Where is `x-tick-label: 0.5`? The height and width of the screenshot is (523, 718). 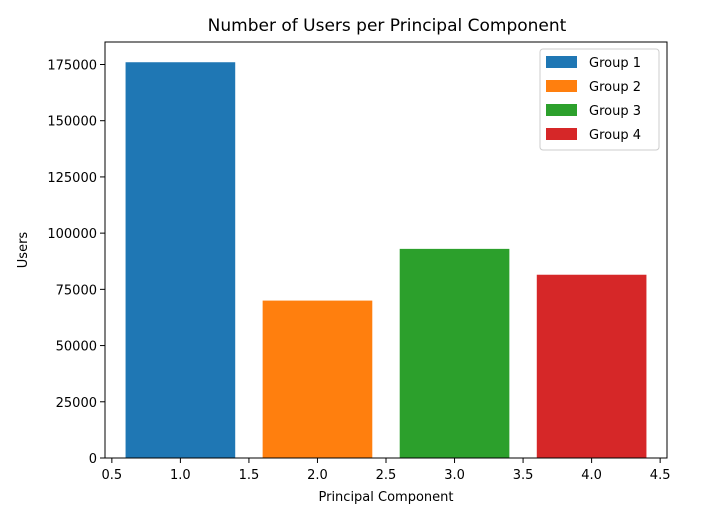 x-tick-label: 0.5 is located at coordinates (112, 475).